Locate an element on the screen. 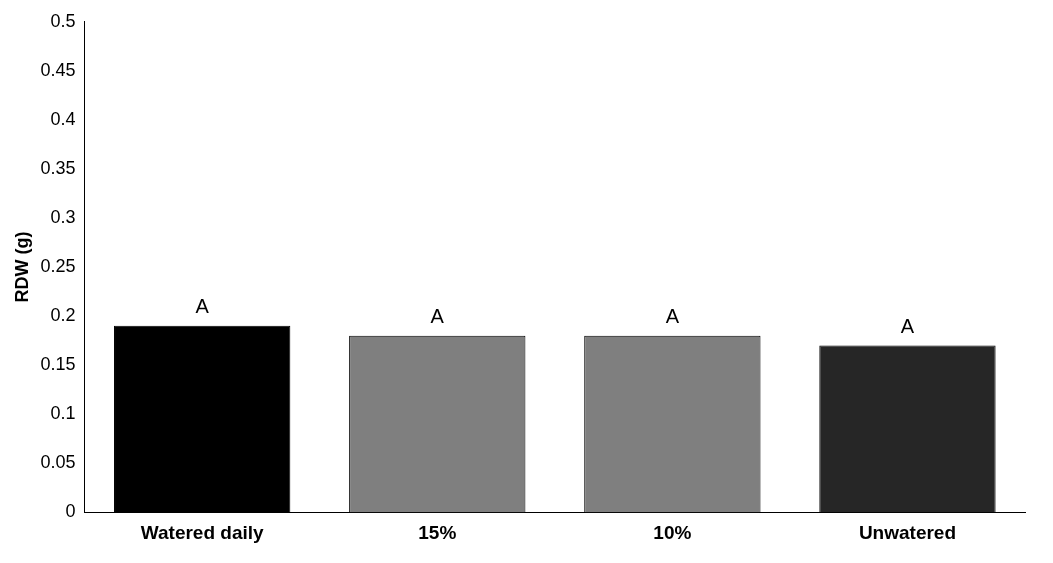 Image resolution: width=1053 pixels, height=563 pixels. y-tick-label: 0 is located at coordinates (70, 511).